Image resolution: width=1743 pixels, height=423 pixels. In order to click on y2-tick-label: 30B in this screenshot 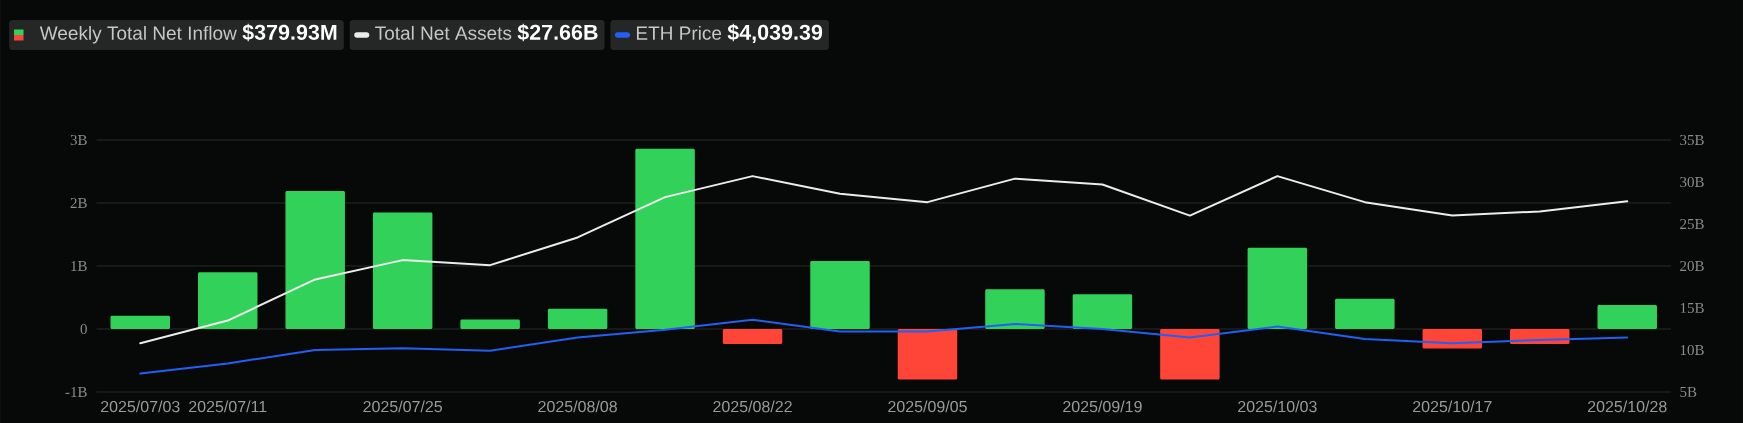, I will do `click(1692, 182)`.